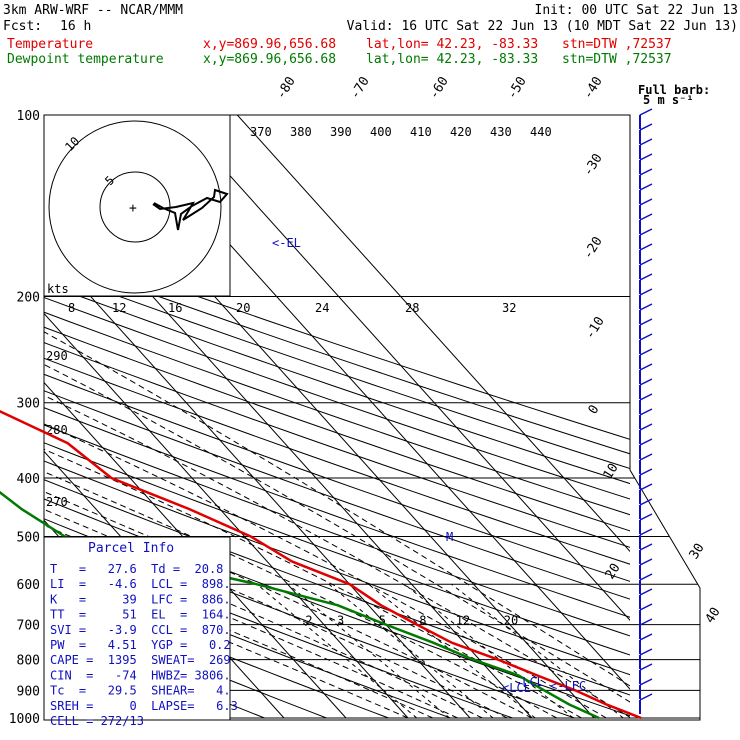  I want to click on pressure-label: 300, so click(28, 404).